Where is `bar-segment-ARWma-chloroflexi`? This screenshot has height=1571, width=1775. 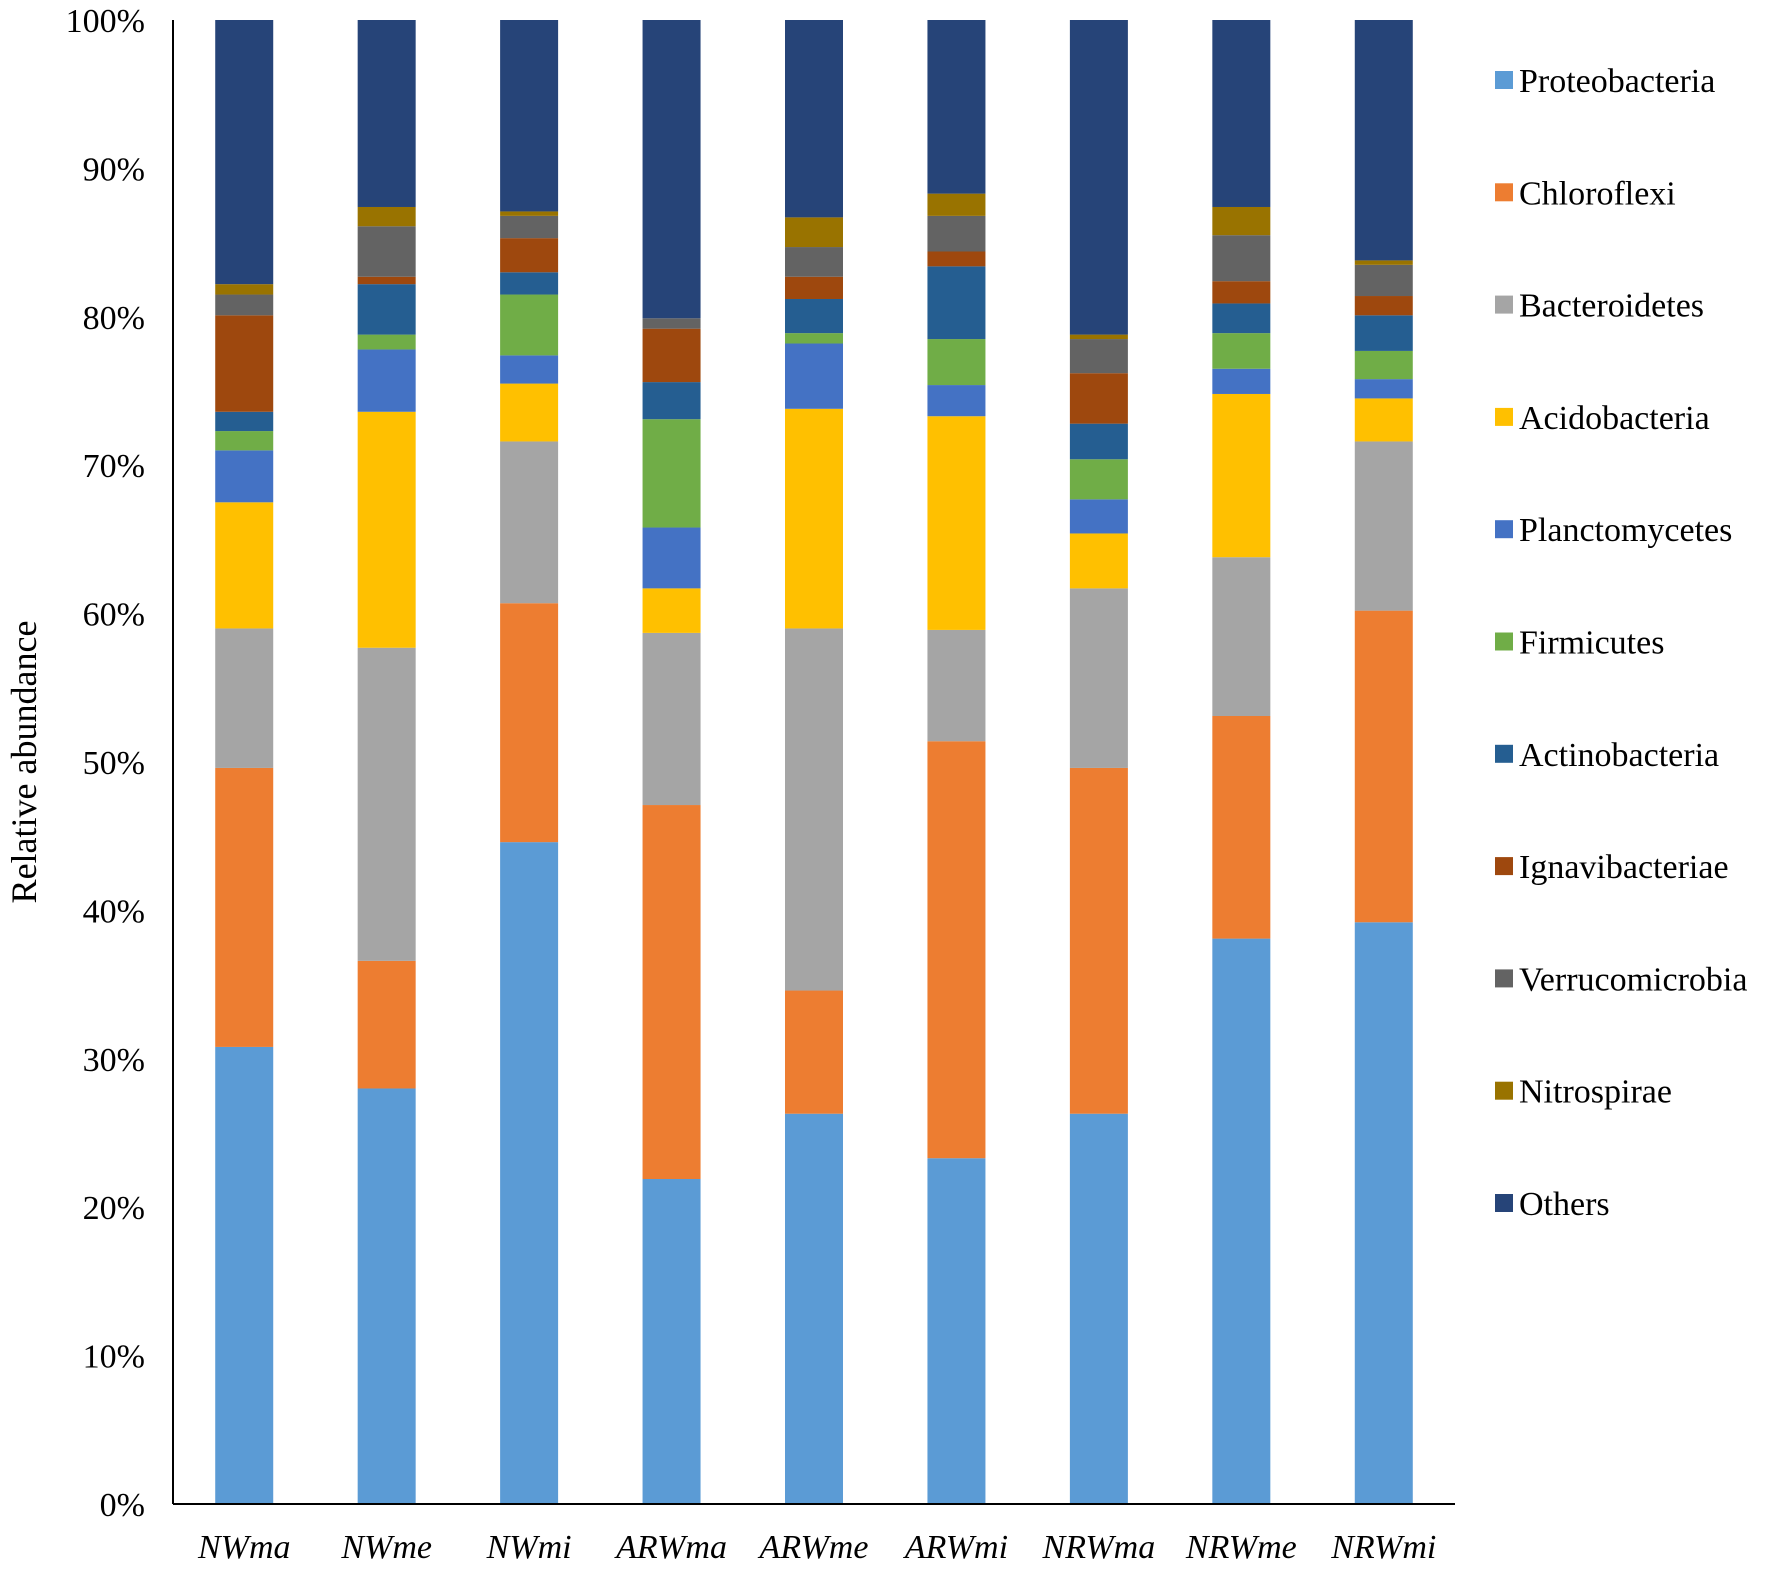
bar-segment-ARWma-chloroflexi is located at coordinates (671, 992).